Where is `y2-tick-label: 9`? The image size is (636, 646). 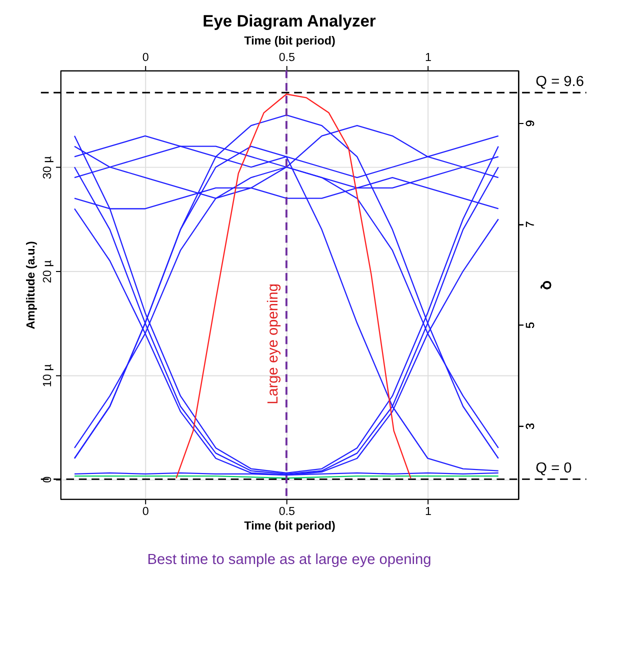
y2-tick-label: 9 is located at coordinates (531, 123).